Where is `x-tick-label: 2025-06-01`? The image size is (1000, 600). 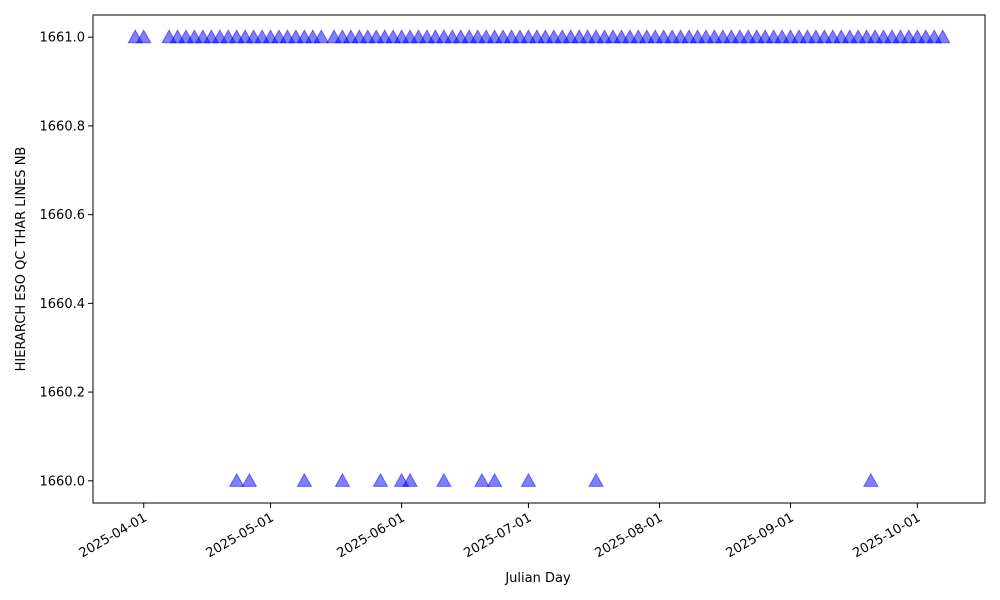
x-tick-label: 2025-06-01 is located at coordinates (371, 535).